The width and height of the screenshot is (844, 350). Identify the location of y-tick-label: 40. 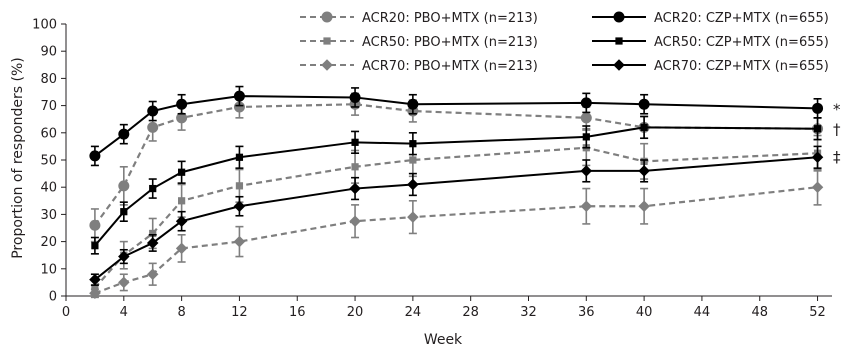
(48, 188).